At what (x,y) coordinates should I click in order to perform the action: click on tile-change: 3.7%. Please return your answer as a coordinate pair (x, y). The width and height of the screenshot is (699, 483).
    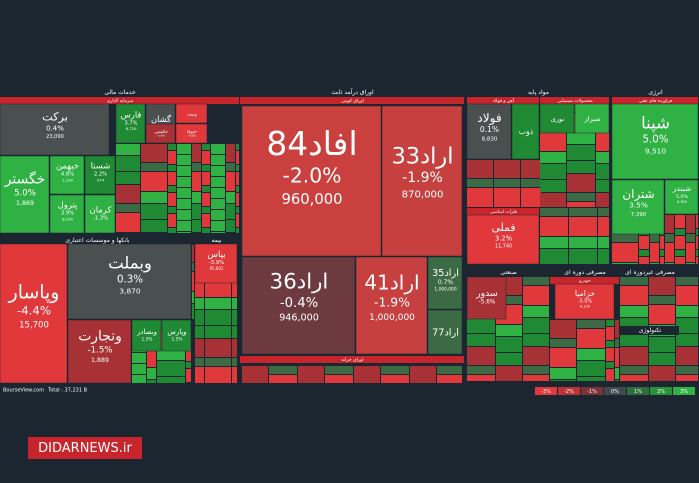
    Looking at the image, I should click on (130, 123).